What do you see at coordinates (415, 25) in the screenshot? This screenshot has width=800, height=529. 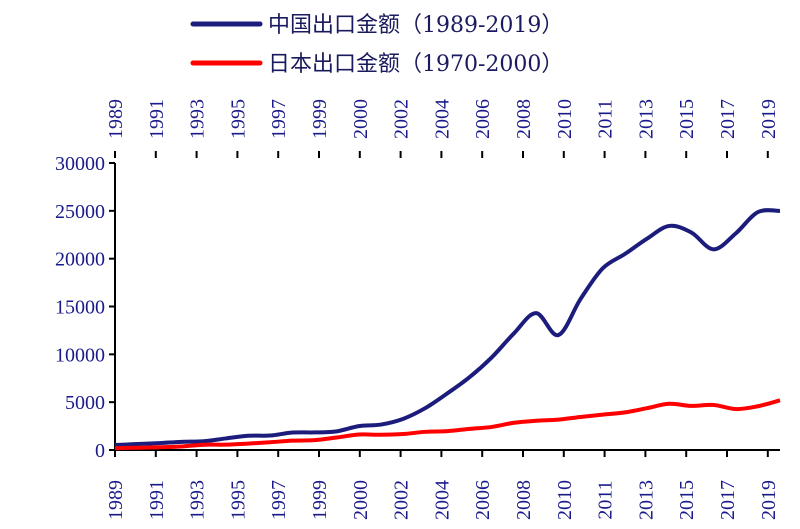 I see `legend-label-china: 中国出口金额（1989-2019）` at bounding box center [415, 25].